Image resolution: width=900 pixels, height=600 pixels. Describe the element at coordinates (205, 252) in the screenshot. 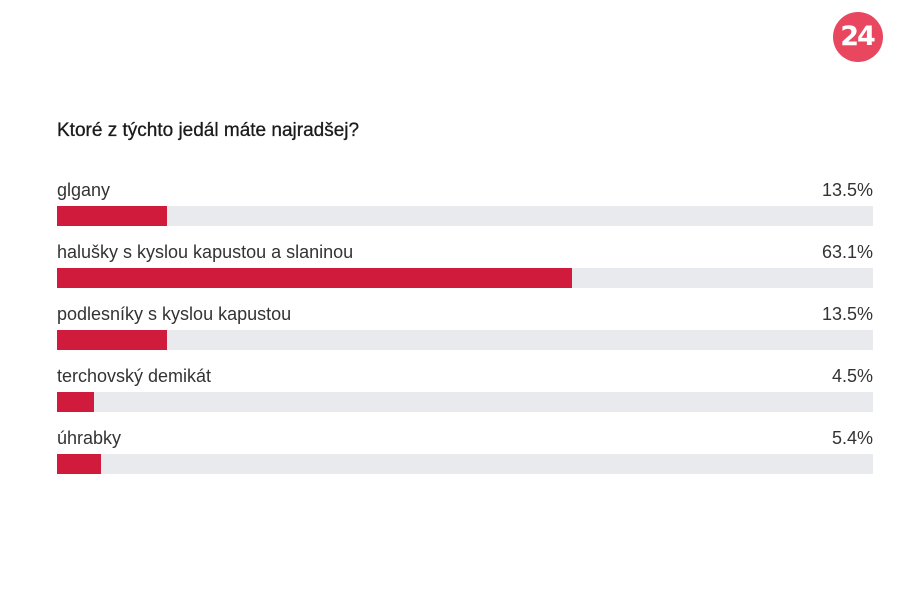

I see `poll-option-label: halušky s kyslou kapustou a slaninou` at that location.